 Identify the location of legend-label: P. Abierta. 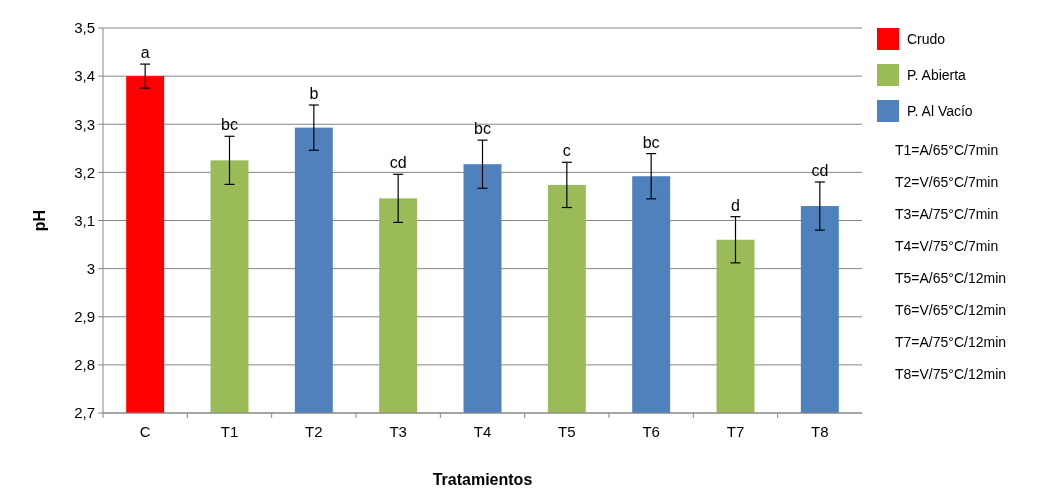
(937, 74).